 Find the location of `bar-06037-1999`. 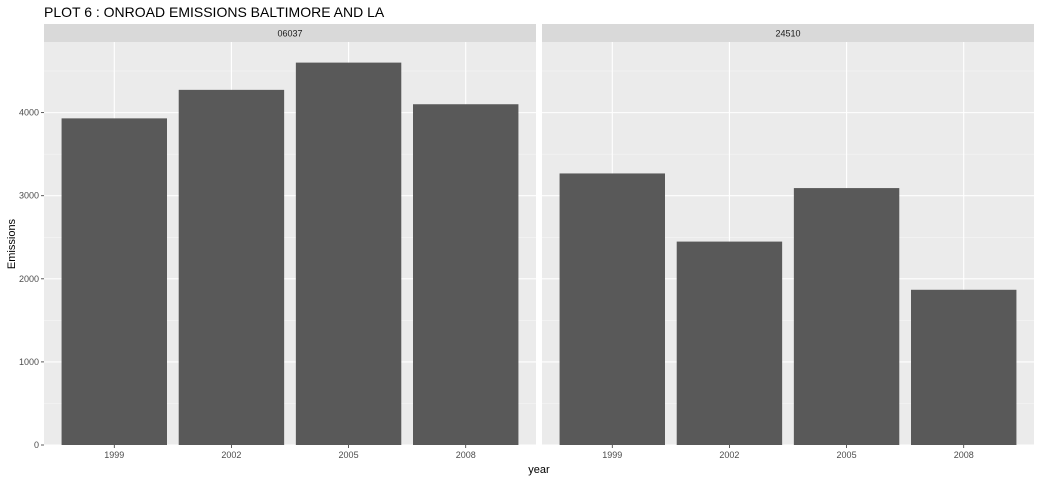

bar-06037-1999 is located at coordinates (114, 281).